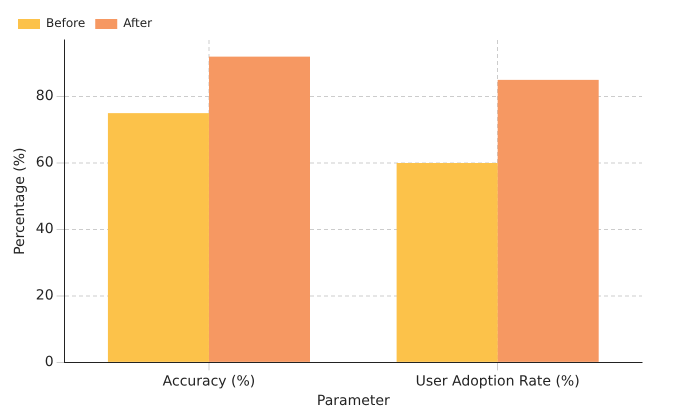 The height and width of the screenshot is (418, 695). What do you see at coordinates (137, 23) in the screenshot?
I see `legend-label: After` at bounding box center [137, 23].